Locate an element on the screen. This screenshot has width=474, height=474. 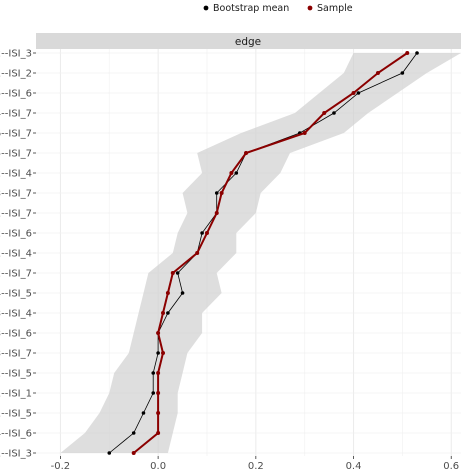
x-axis: -0.2 0.0 0.2 0.4 0.6 is located at coordinates (255, 464).